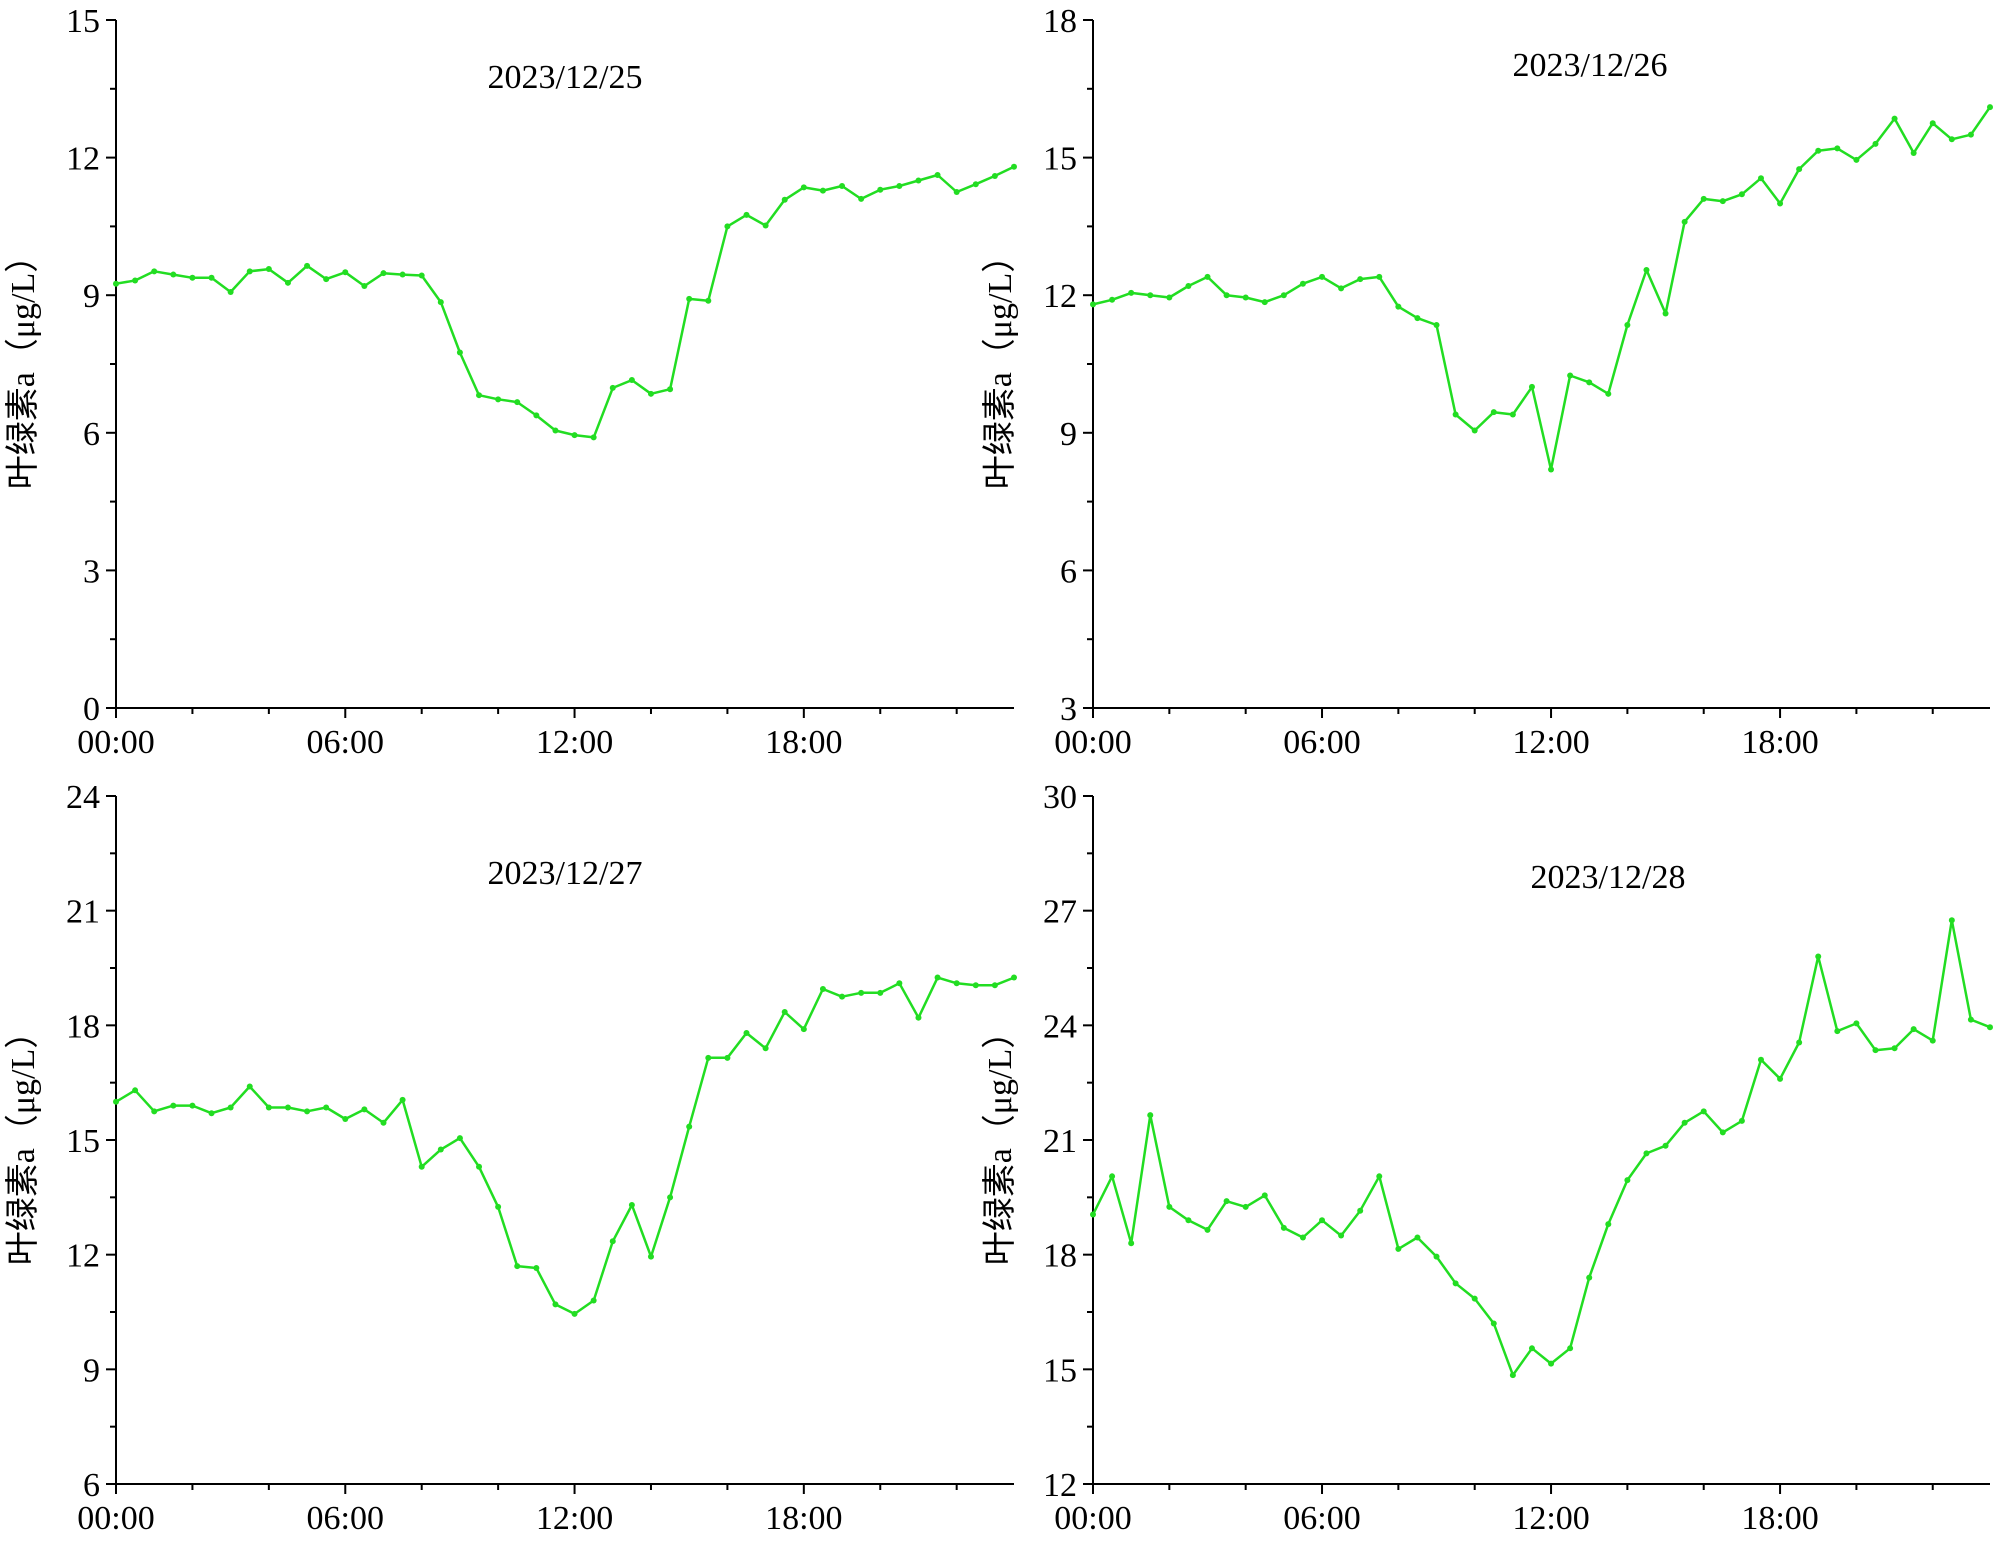 This screenshot has width=2000, height=1546. I want to click on x-tick-label: 18:00, so click(803, 1518).